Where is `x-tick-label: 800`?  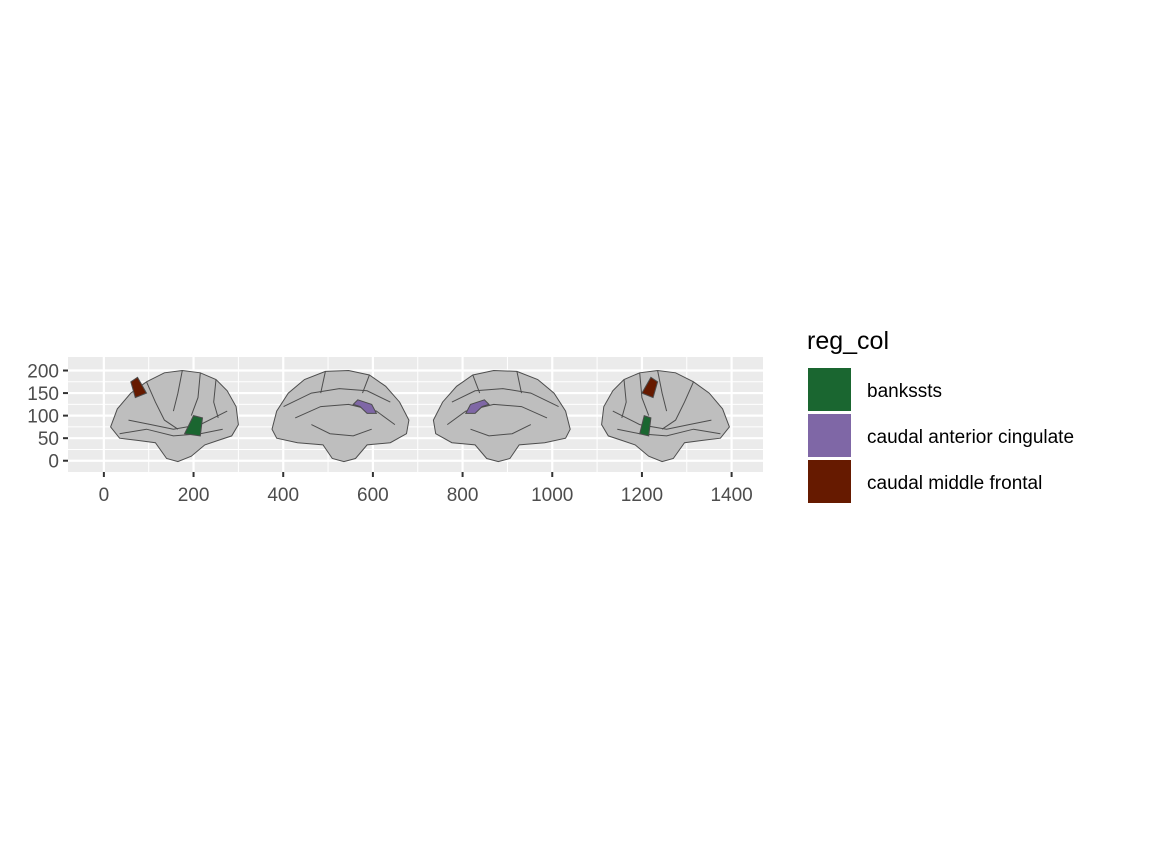
x-tick-label: 800 is located at coordinates (463, 495).